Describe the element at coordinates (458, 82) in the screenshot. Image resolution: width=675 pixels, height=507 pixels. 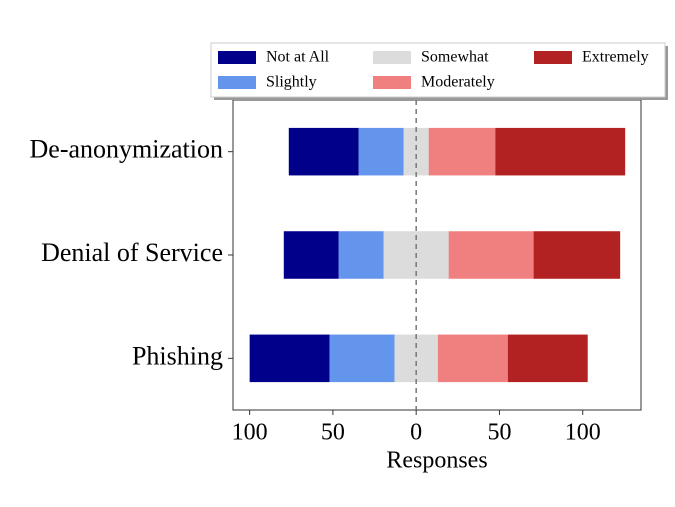
I see `legend-label: Moderately` at that location.